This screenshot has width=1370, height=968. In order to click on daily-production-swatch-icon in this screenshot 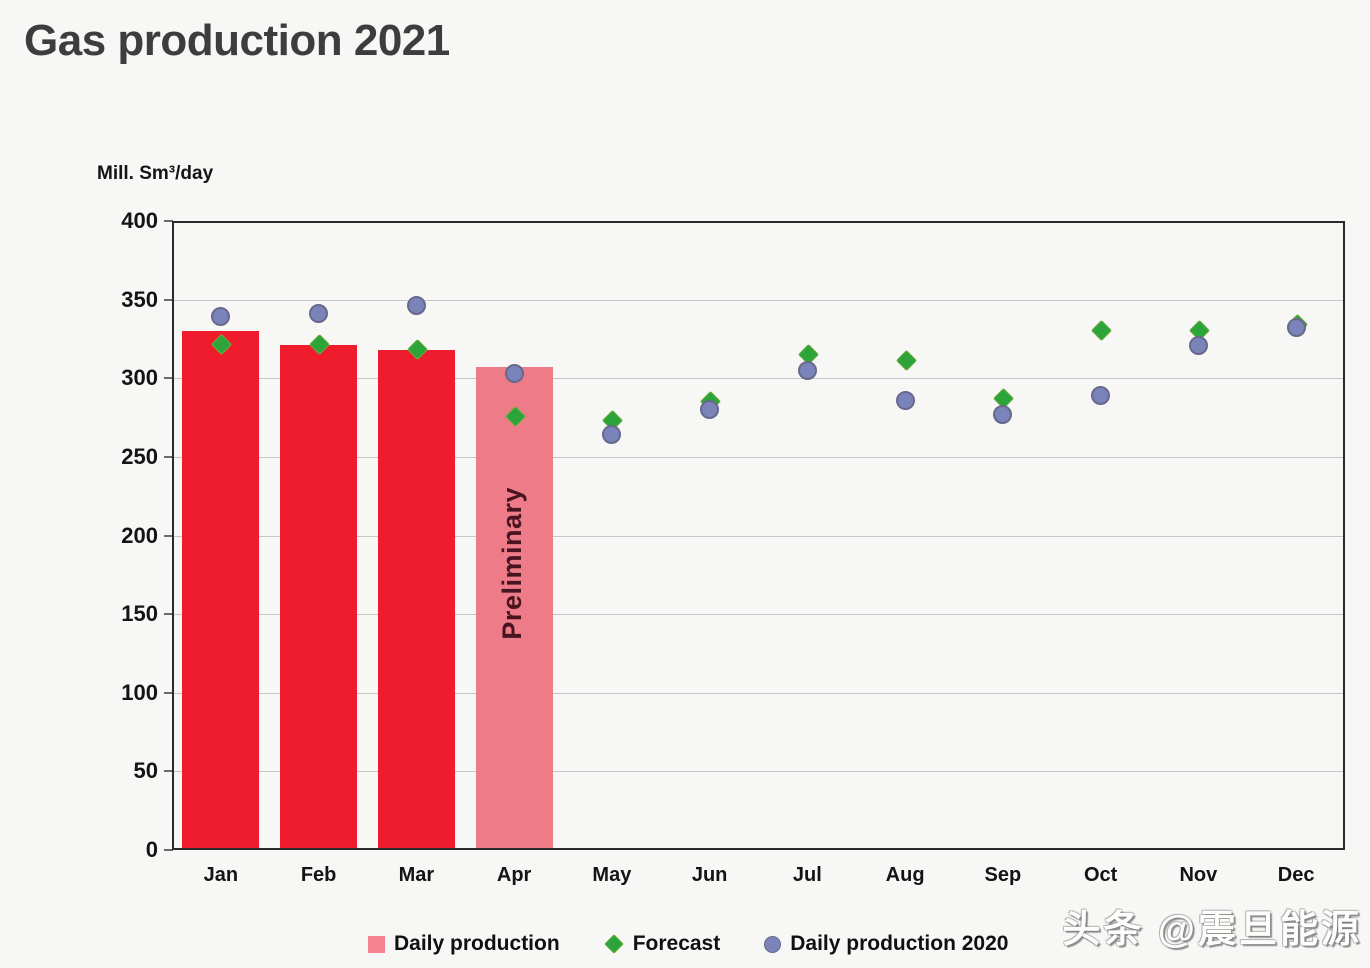, I will do `click(376, 944)`.